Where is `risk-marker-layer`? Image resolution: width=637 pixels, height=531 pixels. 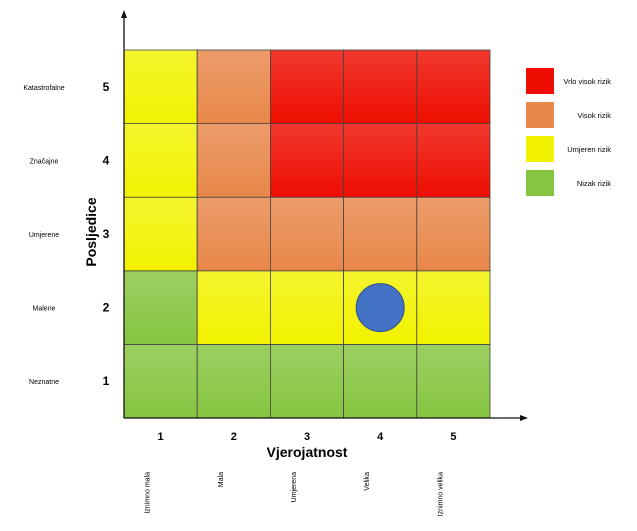 risk-marker-layer is located at coordinates (380, 308).